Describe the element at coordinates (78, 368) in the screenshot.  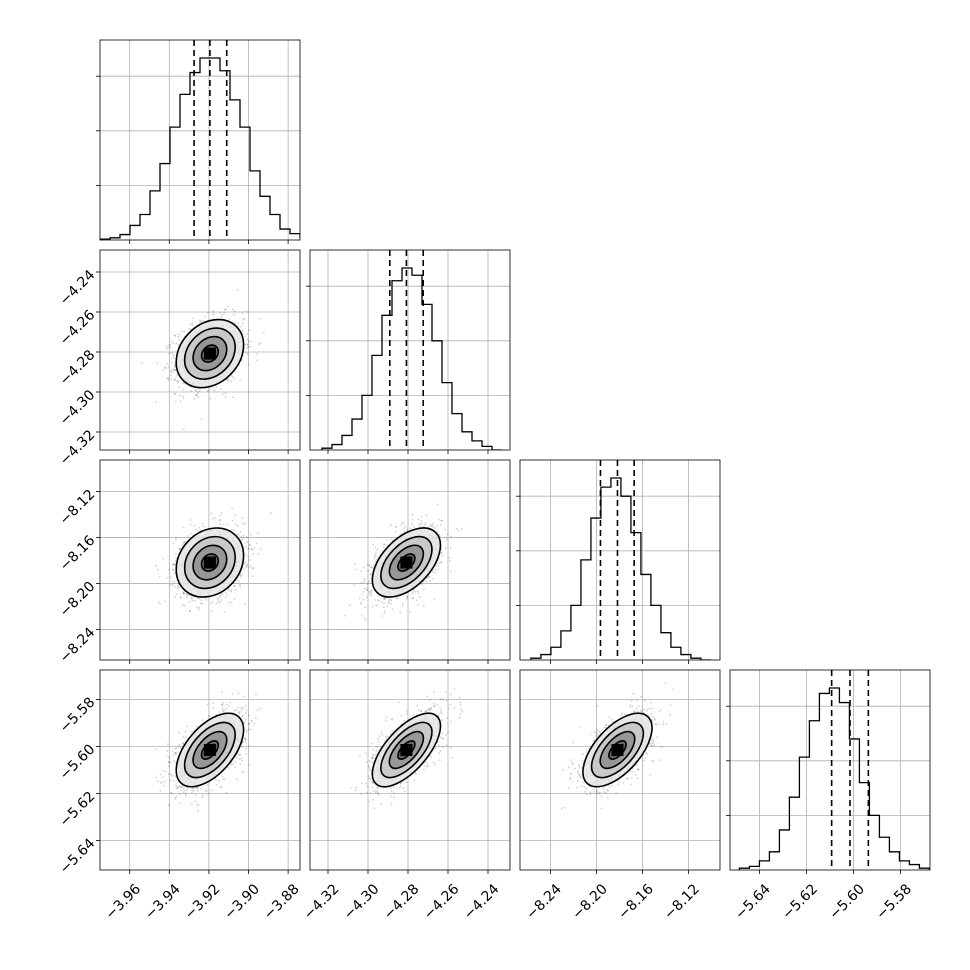
I see `y-tick-label: −4.28` at that location.